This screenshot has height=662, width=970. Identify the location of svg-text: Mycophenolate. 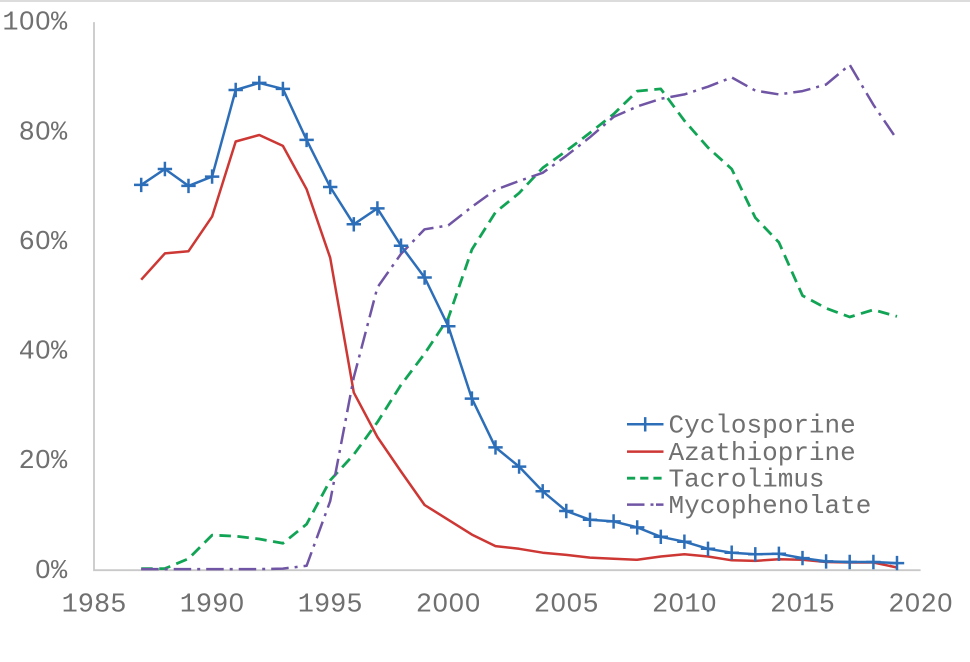
(770, 506).